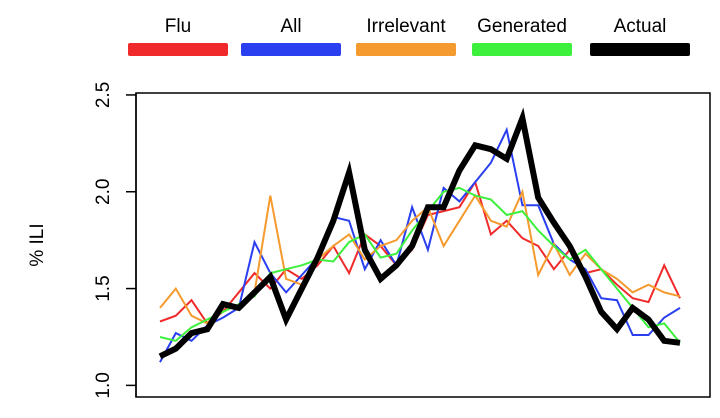 Image resolution: width=720 pixels, height=418 pixels. What do you see at coordinates (103, 288) in the screenshot?
I see `y-tick-label: 1.5` at bounding box center [103, 288].